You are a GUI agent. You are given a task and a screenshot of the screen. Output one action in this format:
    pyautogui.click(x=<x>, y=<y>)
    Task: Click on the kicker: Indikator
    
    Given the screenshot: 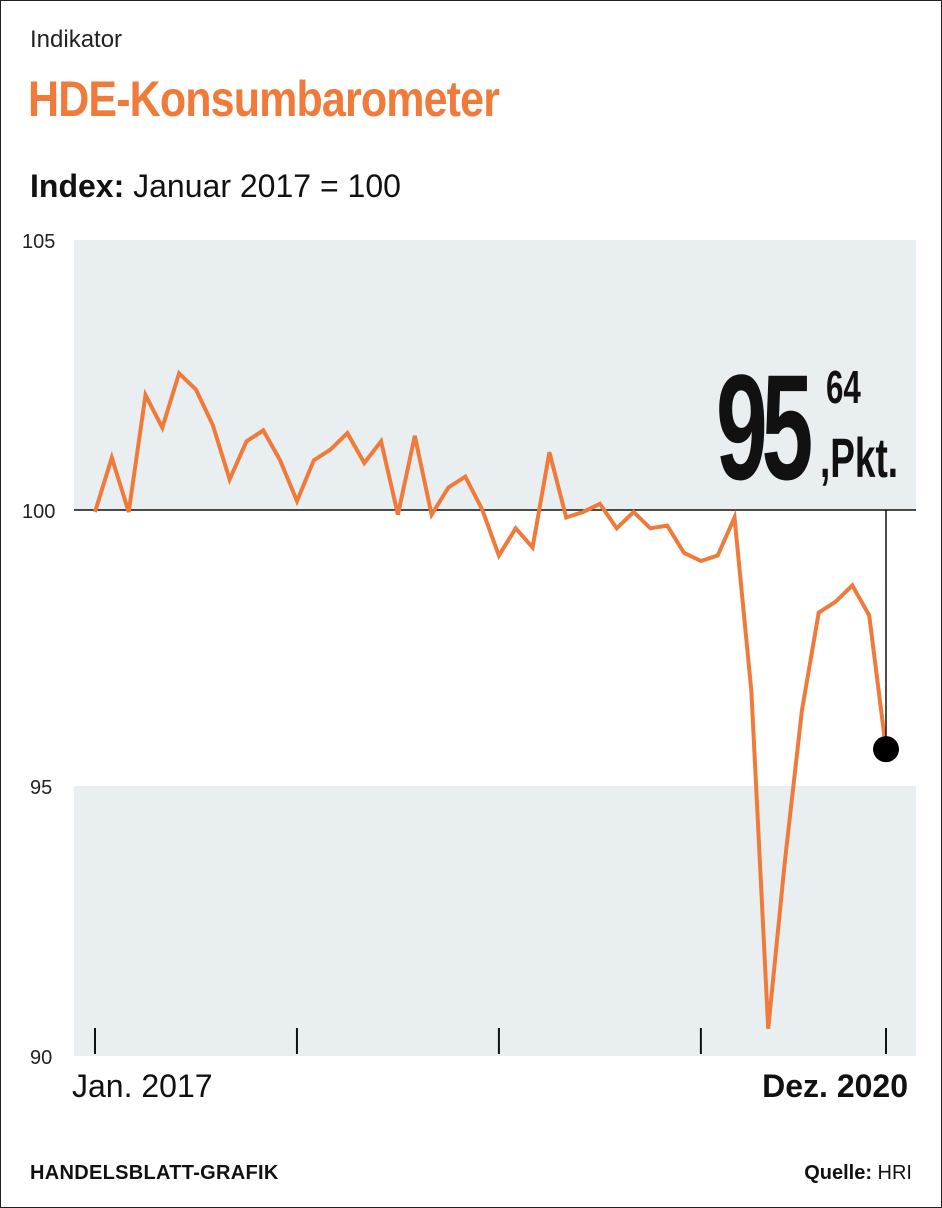 What is the action you would take?
    pyautogui.click(x=76, y=39)
    